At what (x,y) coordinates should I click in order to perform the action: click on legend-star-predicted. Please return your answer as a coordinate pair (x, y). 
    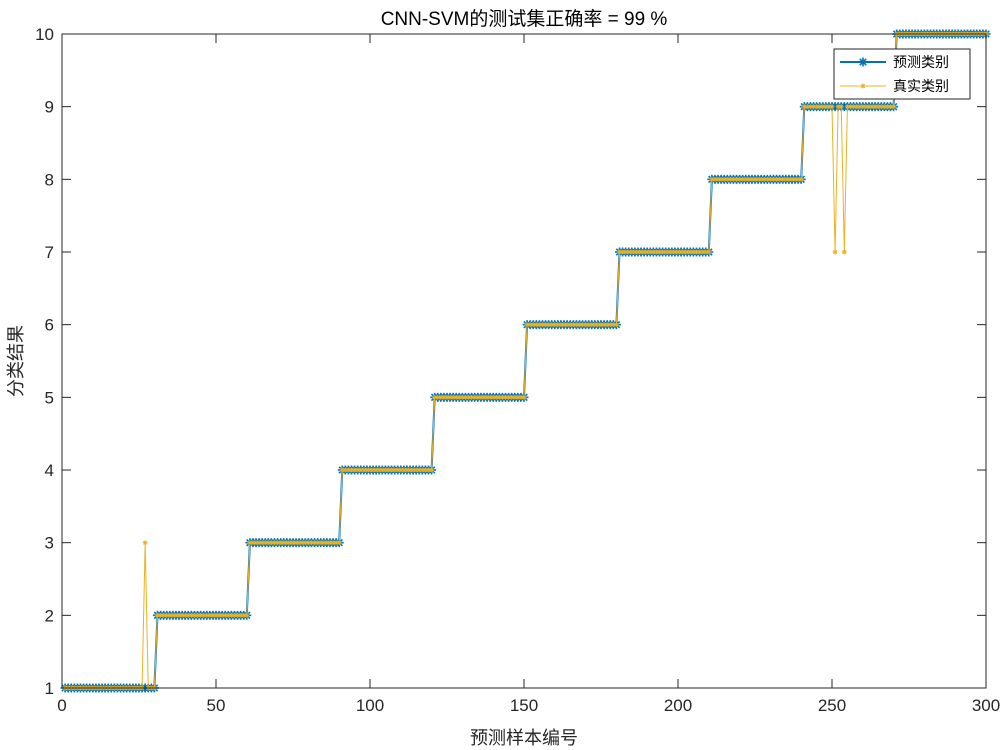
    Looking at the image, I should click on (863, 62).